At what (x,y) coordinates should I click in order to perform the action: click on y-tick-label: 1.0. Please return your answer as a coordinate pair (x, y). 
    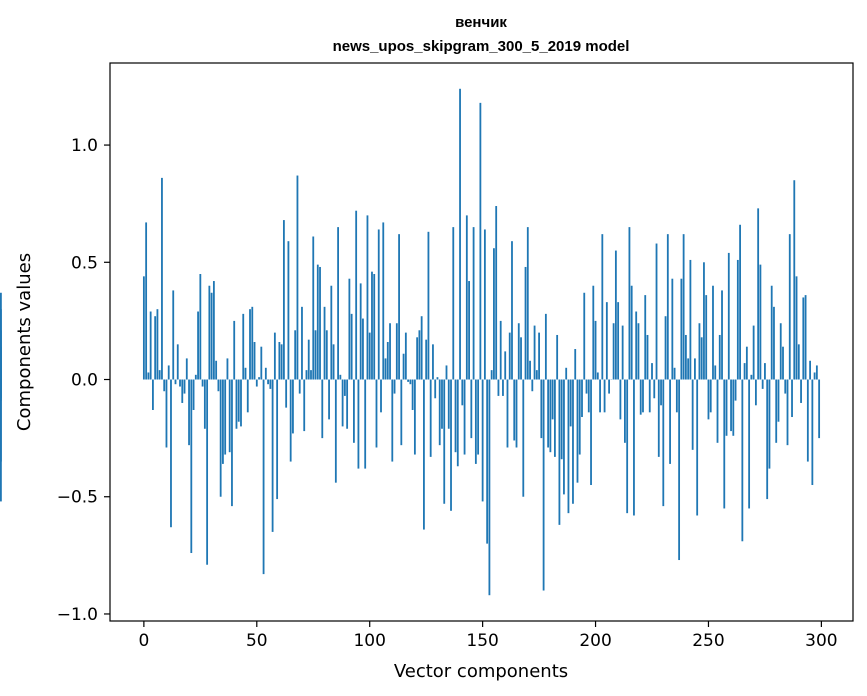
    Looking at the image, I should click on (84, 146).